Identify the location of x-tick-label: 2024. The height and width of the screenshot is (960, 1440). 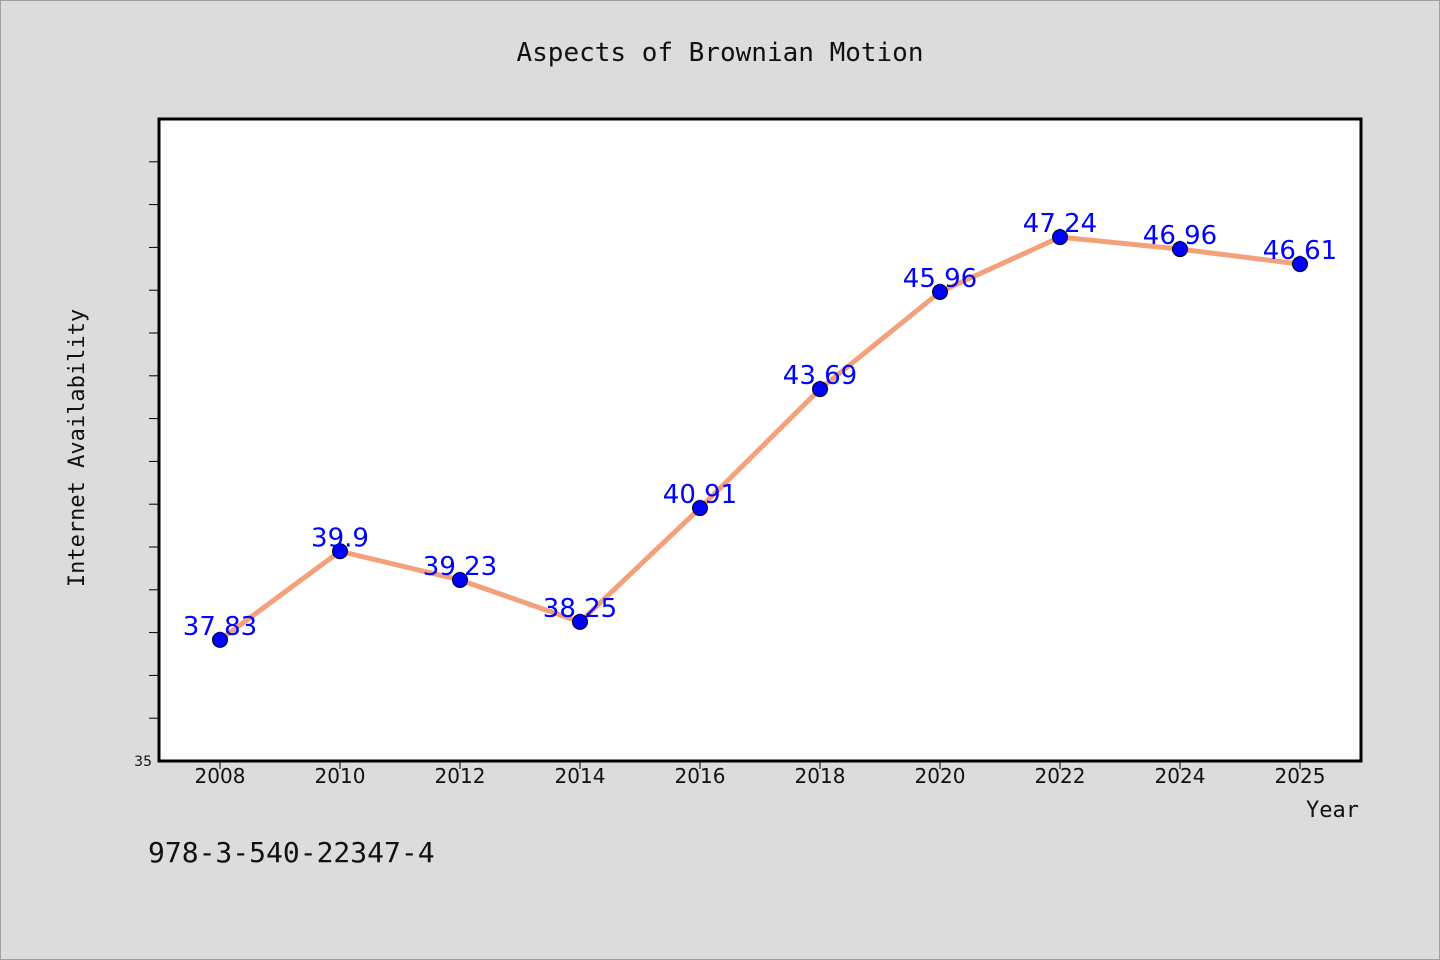
(1180, 776).